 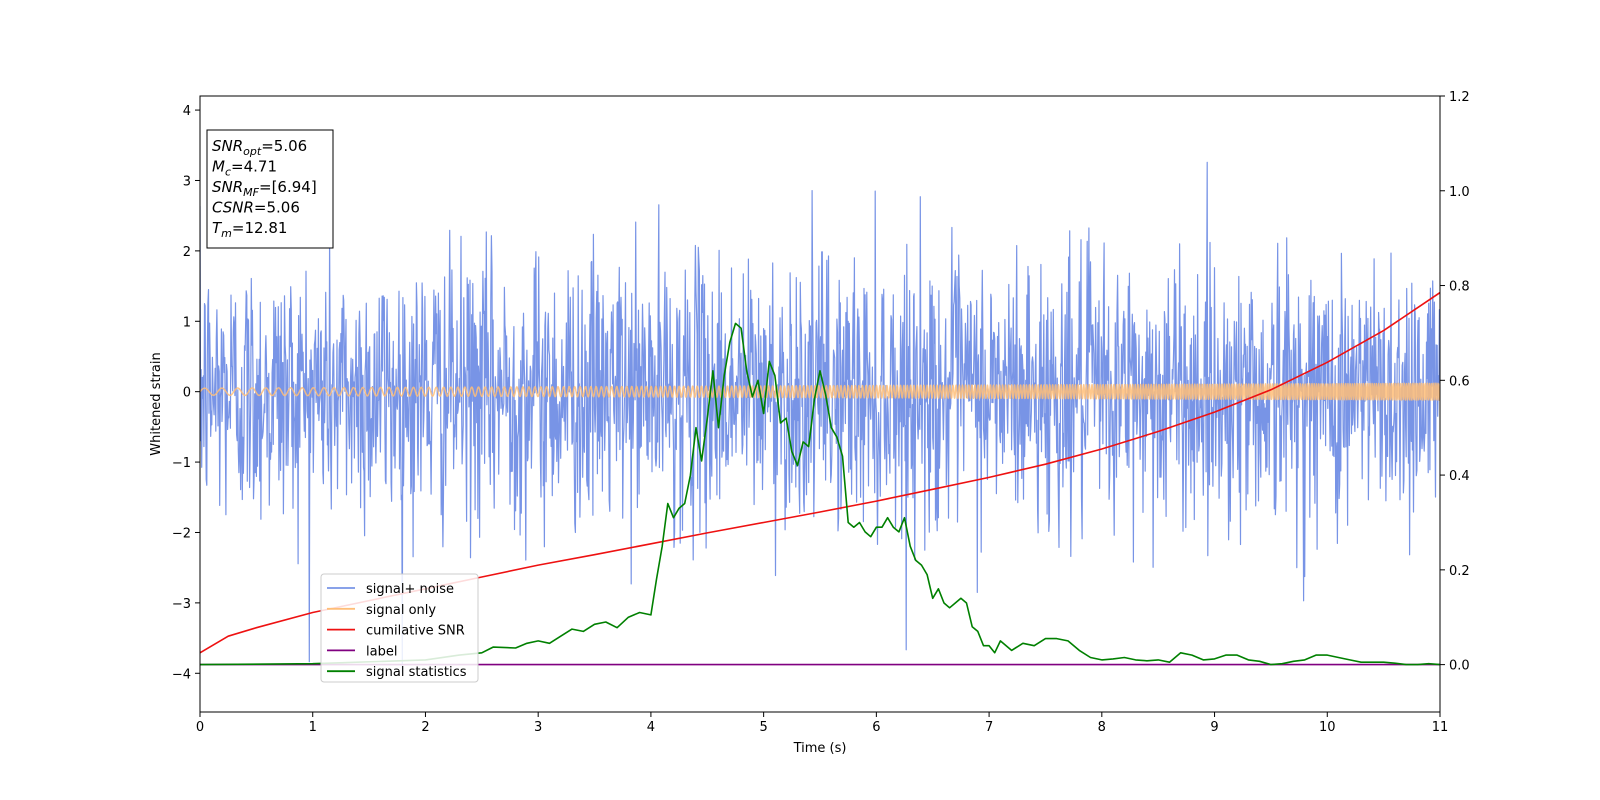 I want to click on info-subscript: opt, so click(x=252, y=151).